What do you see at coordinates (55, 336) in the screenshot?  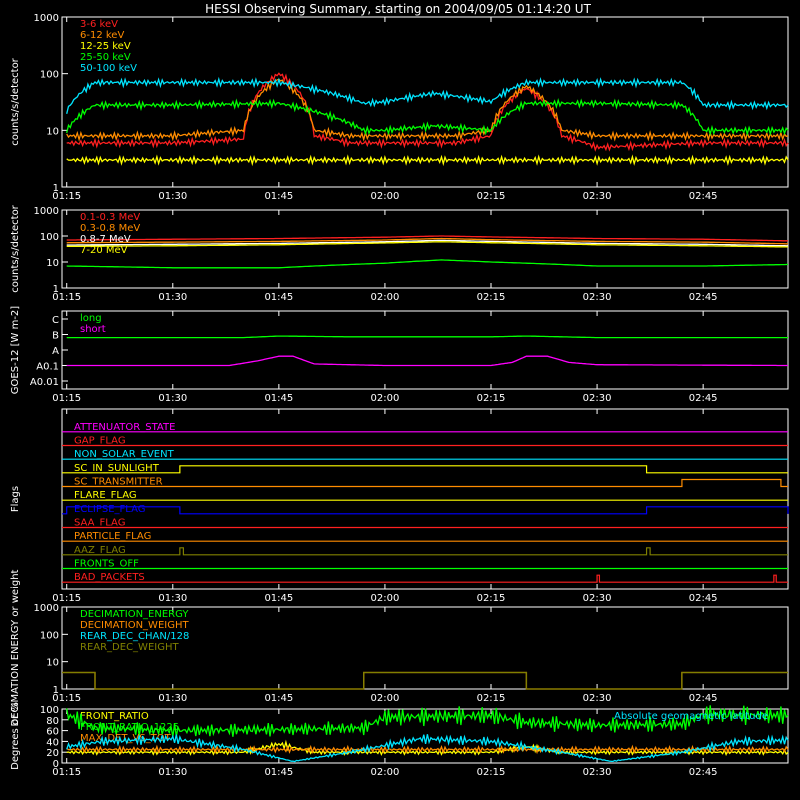 I see `y-tick-label: B` at bounding box center [55, 336].